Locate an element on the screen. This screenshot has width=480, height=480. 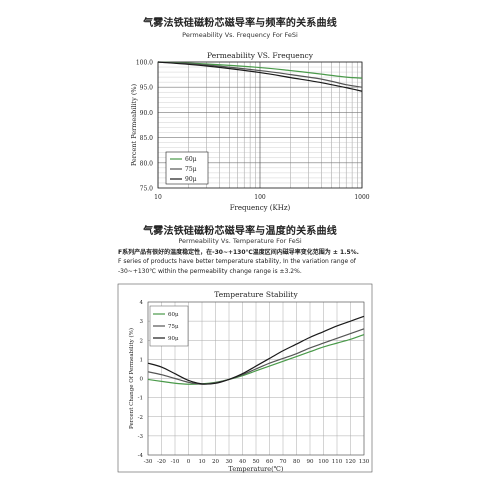
chart2-xtick-label: 130 is located at coordinates (364, 462).